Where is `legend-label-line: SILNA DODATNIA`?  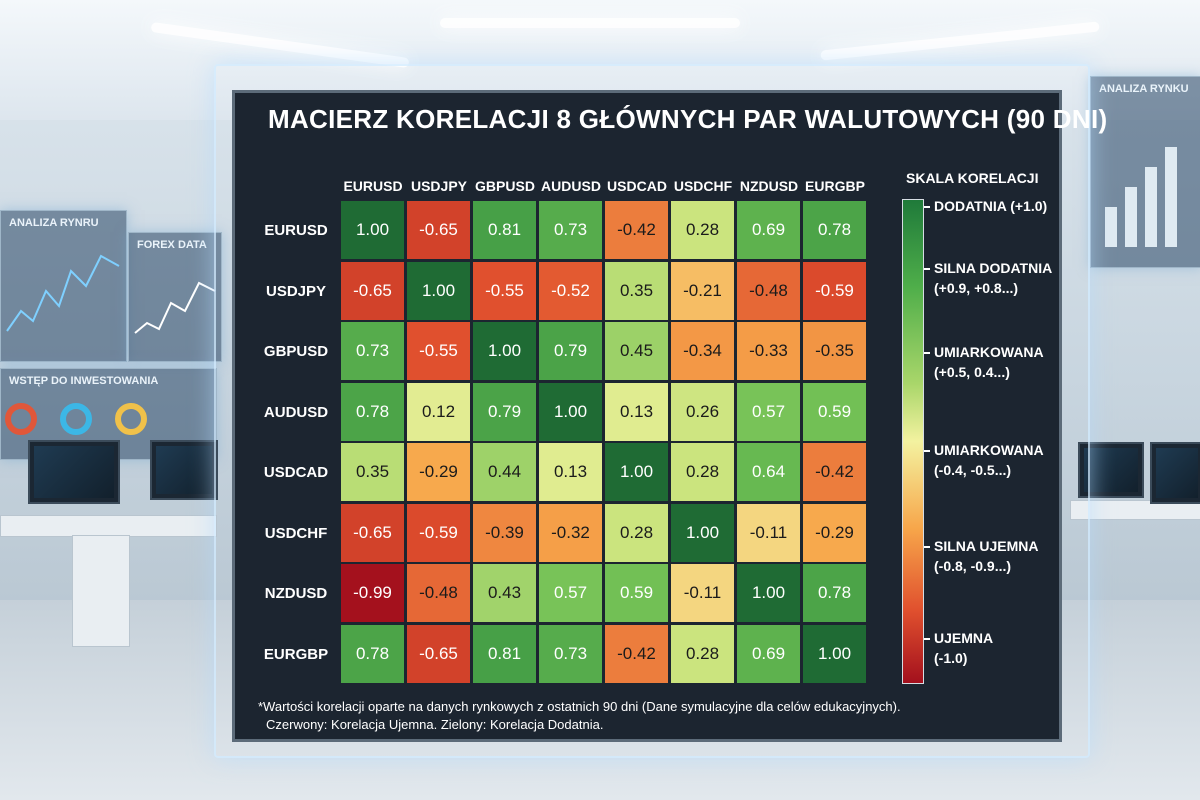
legend-label-line: SILNA DODATNIA is located at coordinates (993, 268).